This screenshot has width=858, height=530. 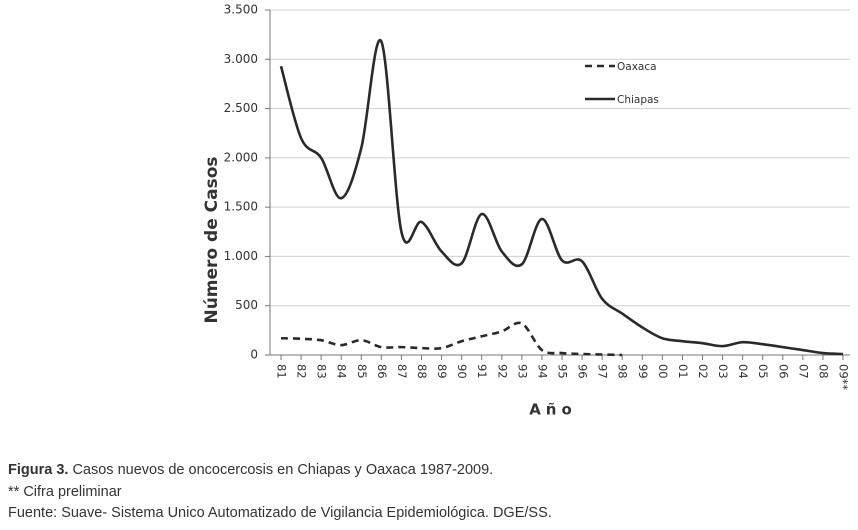 What do you see at coordinates (683, 371) in the screenshot?
I see `x-tick-label: 01` at bounding box center [683, 371].